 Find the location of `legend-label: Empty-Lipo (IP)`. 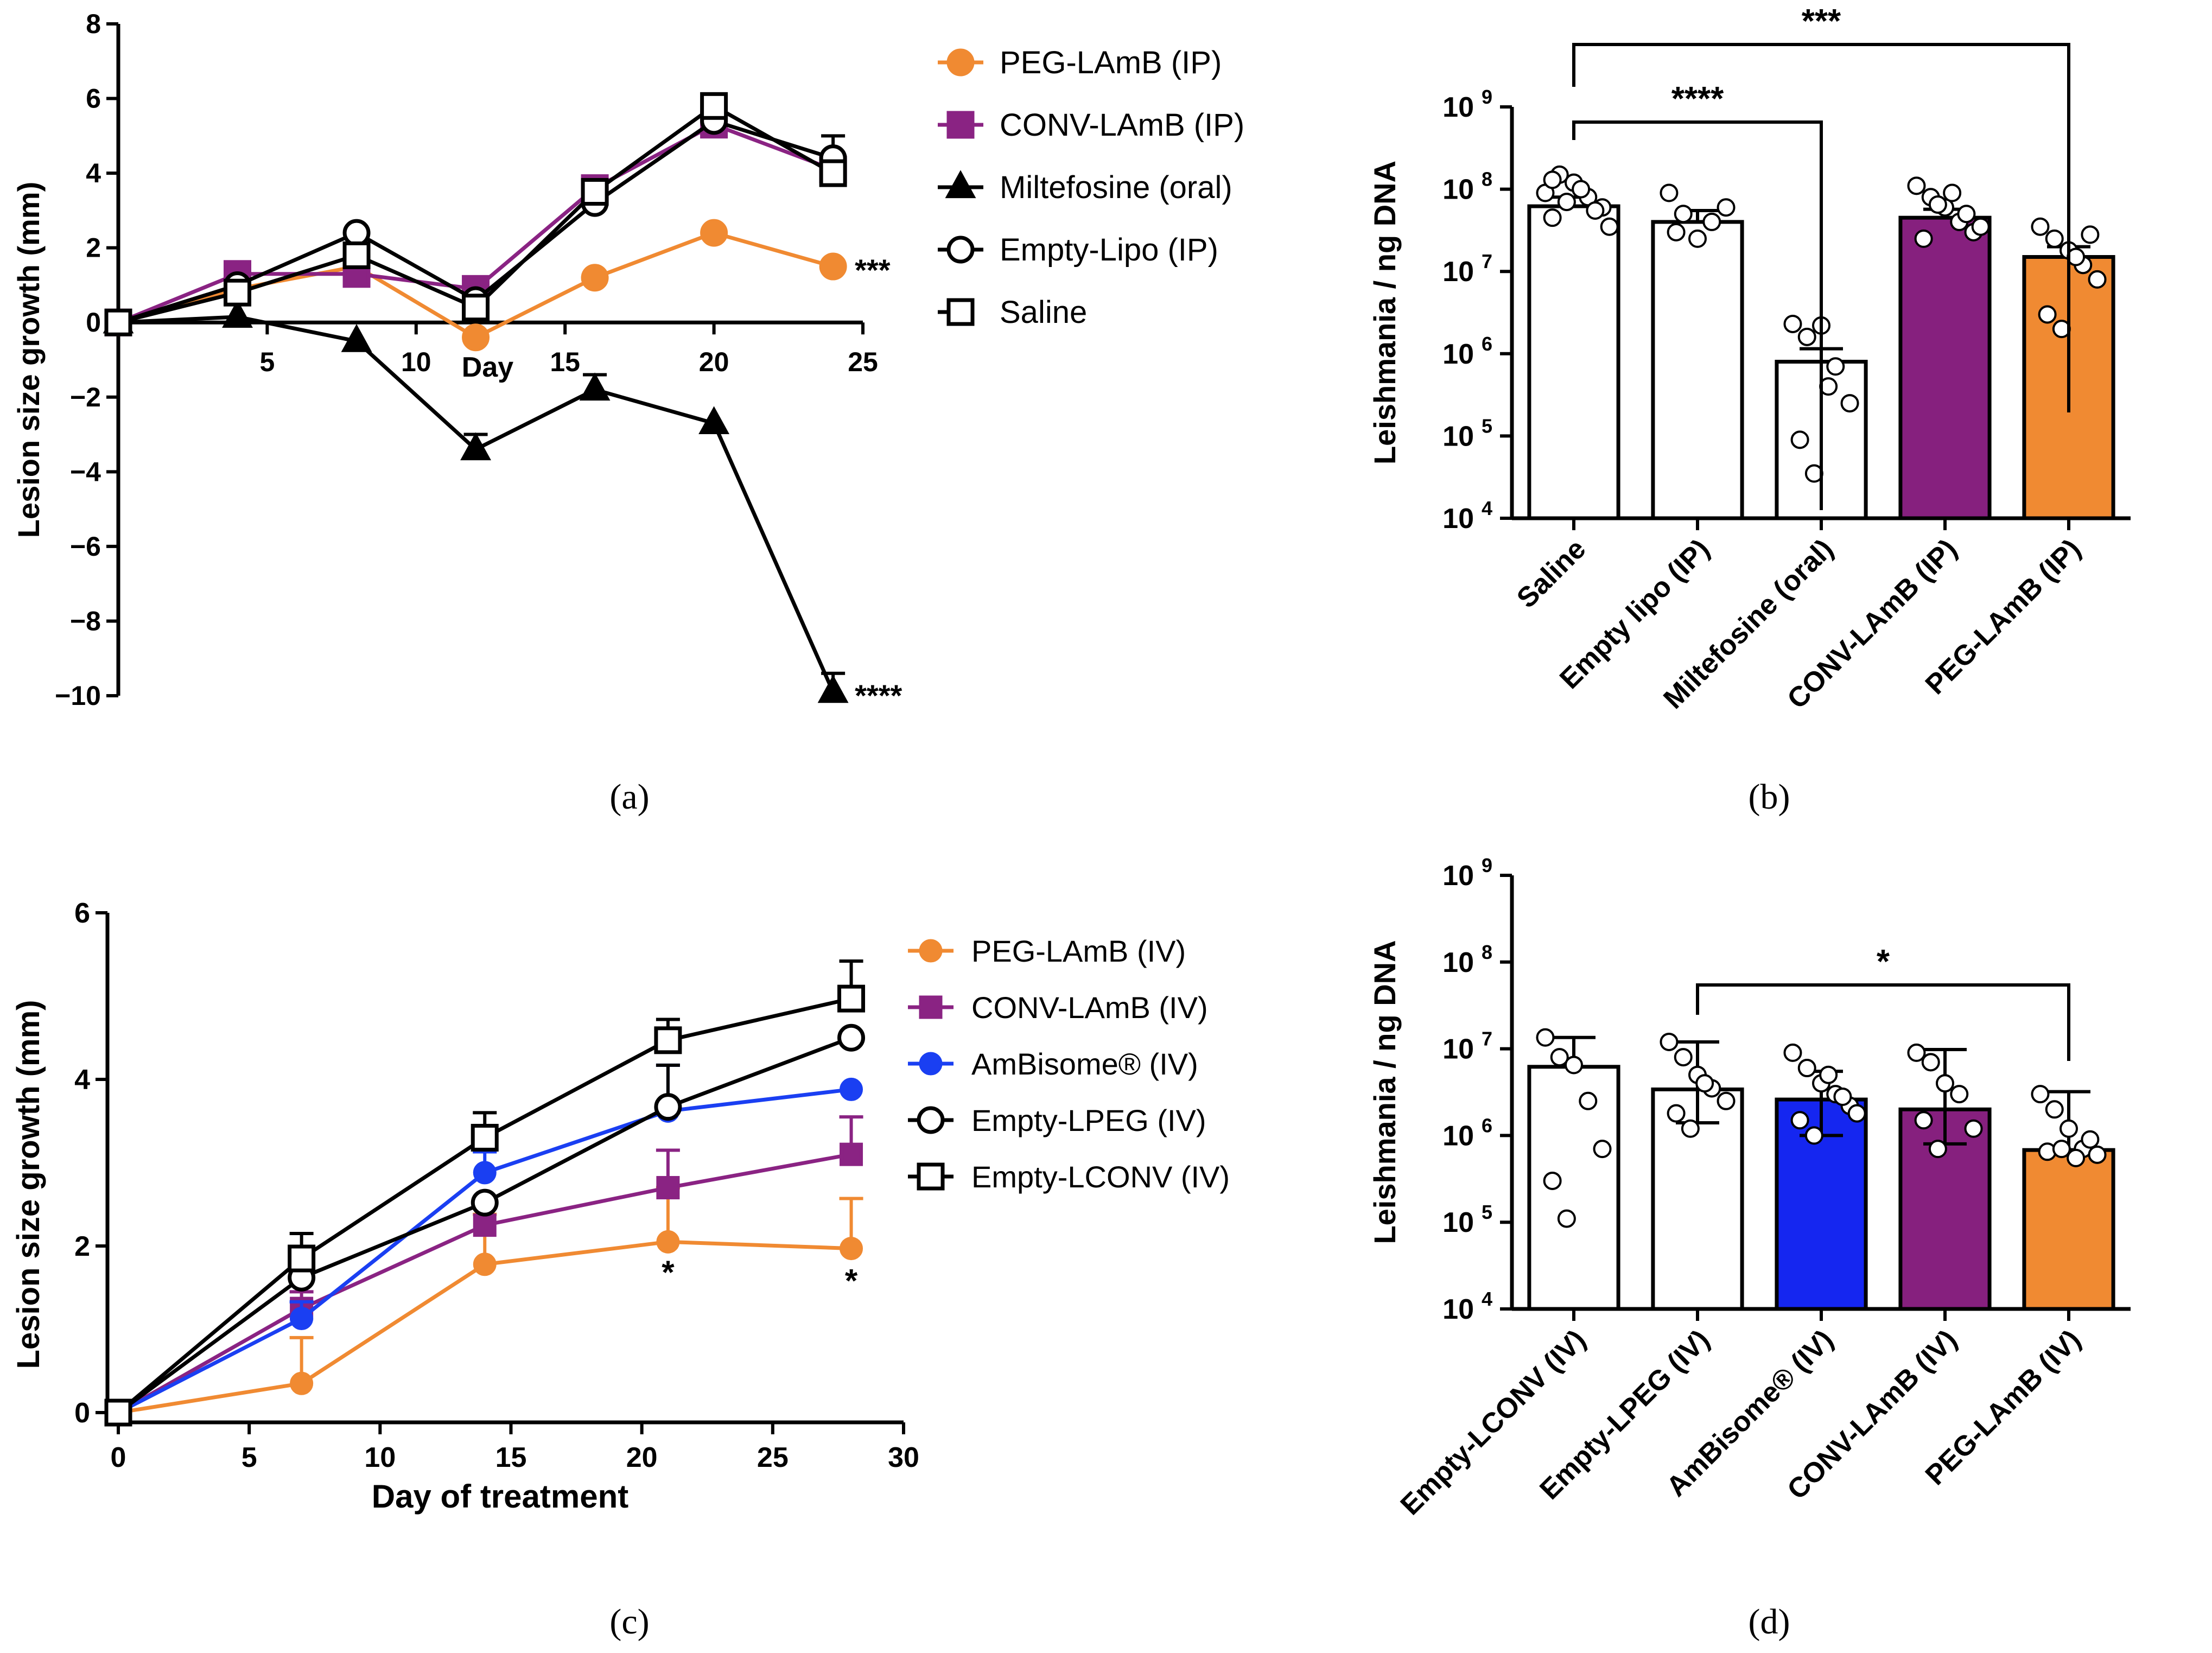

legend-label: Empty-Lipo (IP) is located at coordinates (1109, 250).